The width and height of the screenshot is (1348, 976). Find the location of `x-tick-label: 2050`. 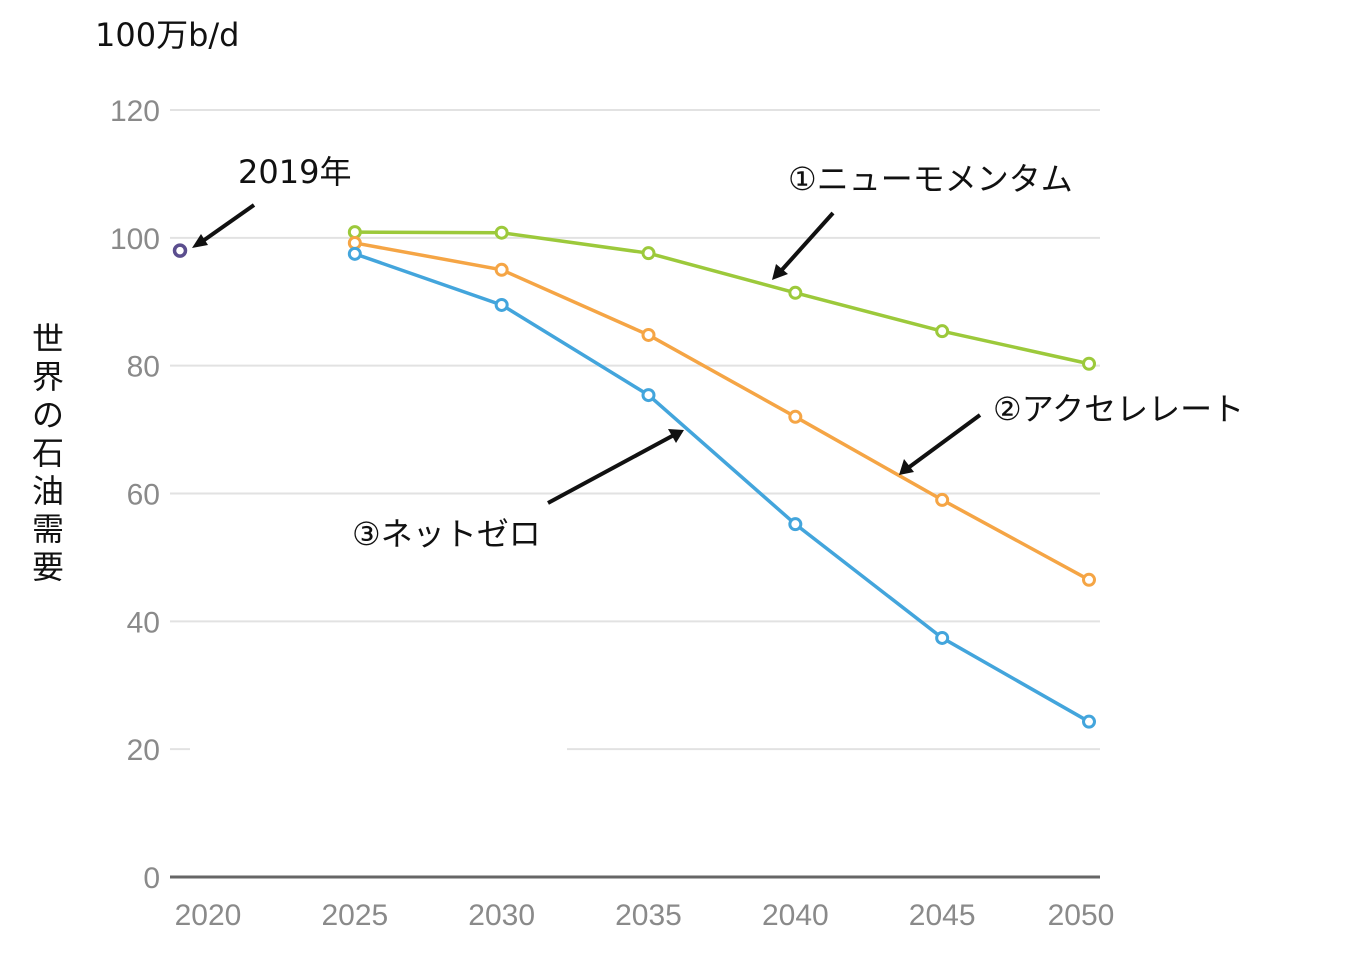

x-tick-label: 2050 is located at coordinates (1081, 915).